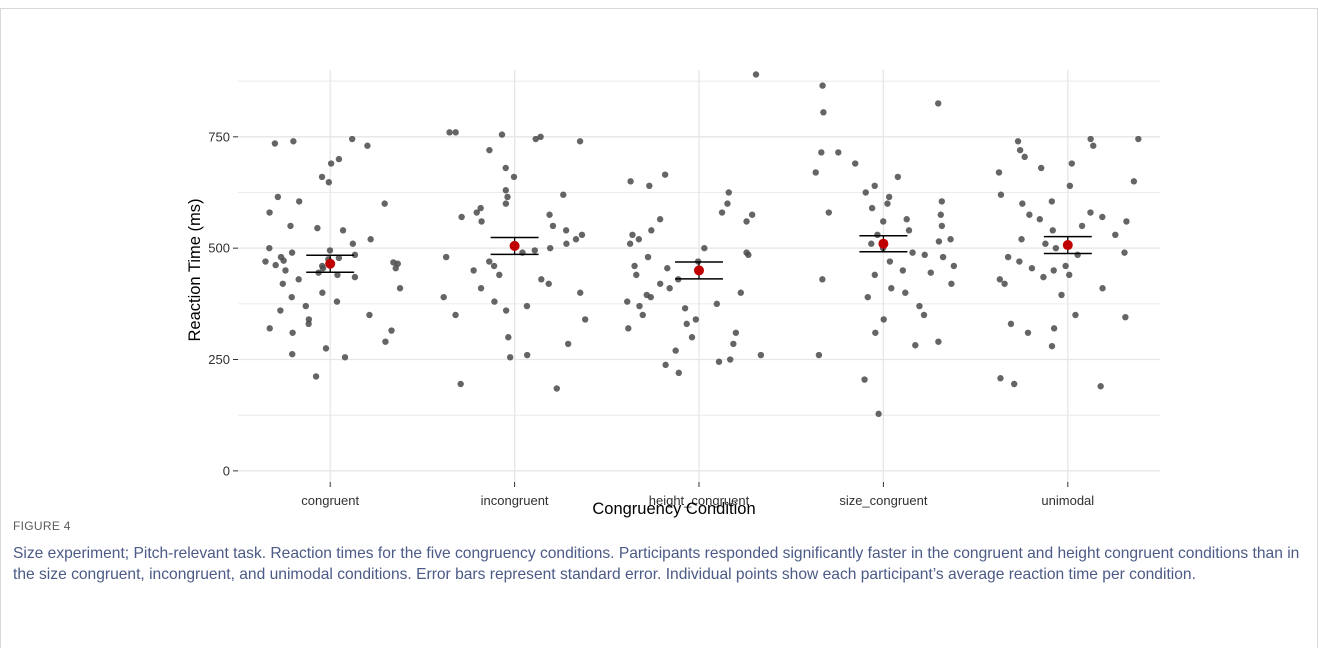 Image resolution: width=1320 pixels, height=657 pixels. I want to click on x-tick-label: height_congruent, so click(699, 500).